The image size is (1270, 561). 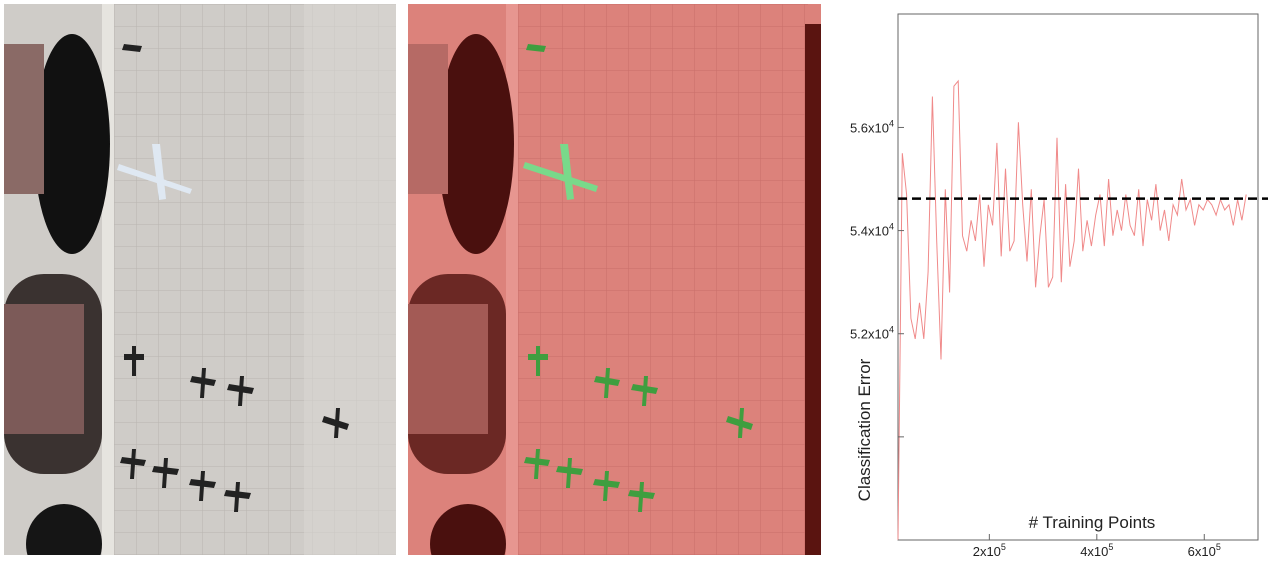 I want to click on x-tick-layer: 2x10⁵ 4x10⁵ 6x10⁵, so click(x=1097, y=546).